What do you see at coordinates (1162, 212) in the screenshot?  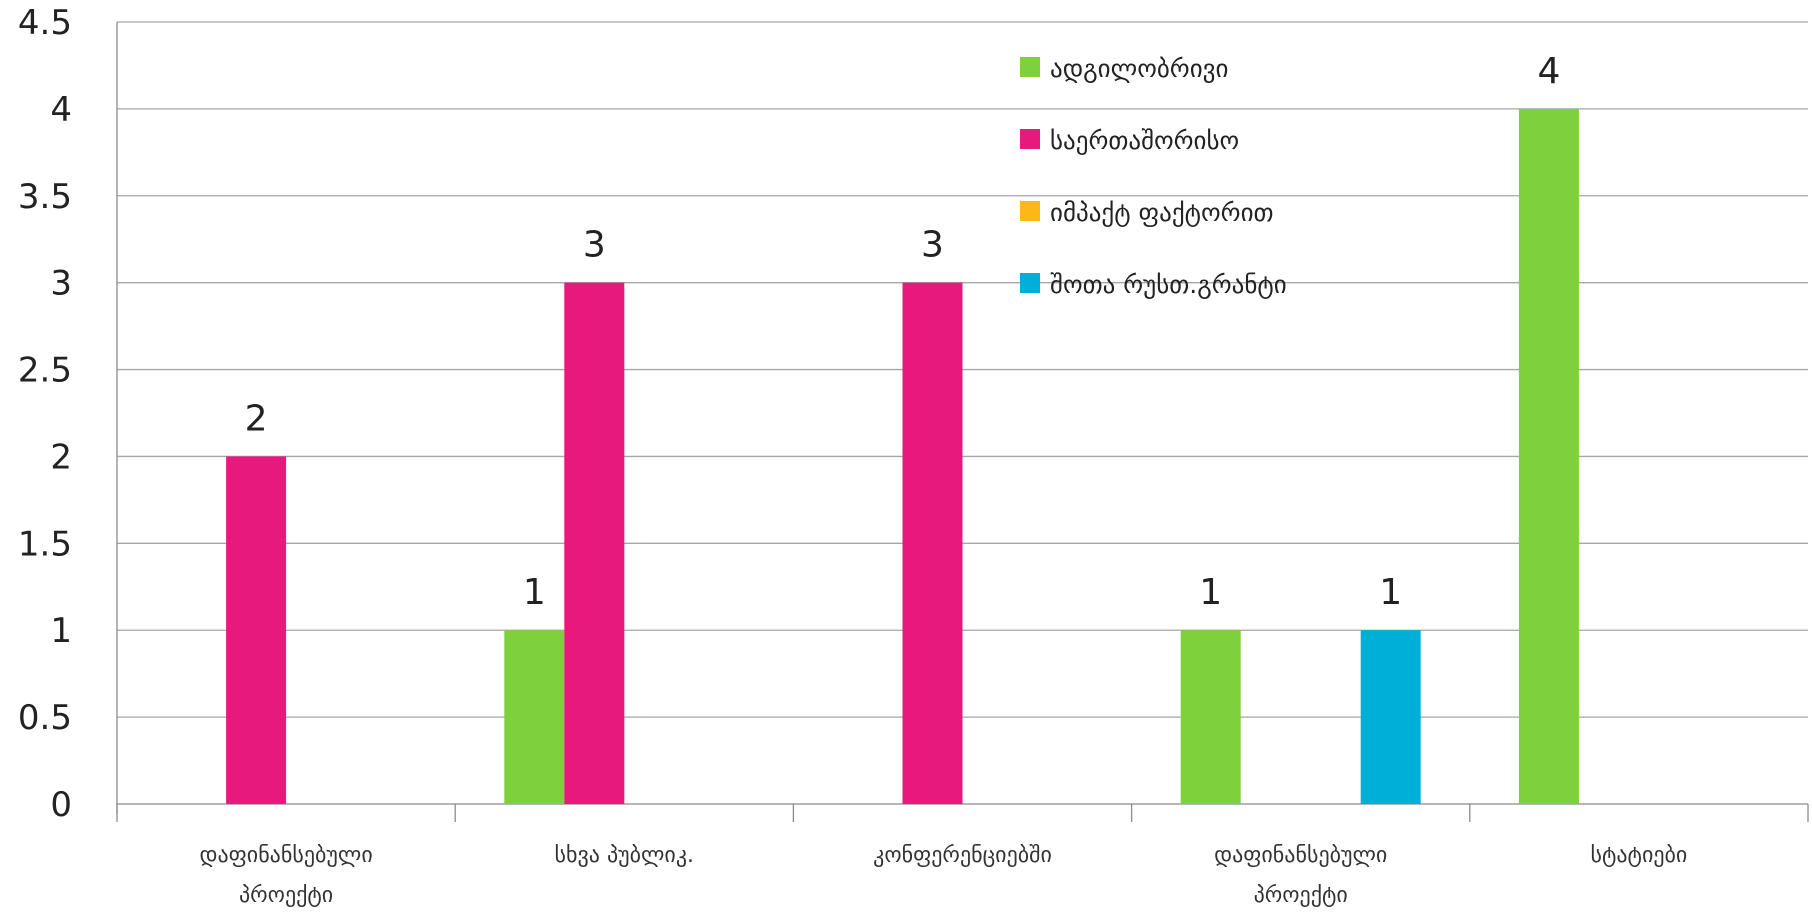 I see `legend-label: იმპაქტ ფაქტორით` at bounding box center [1162, 212].